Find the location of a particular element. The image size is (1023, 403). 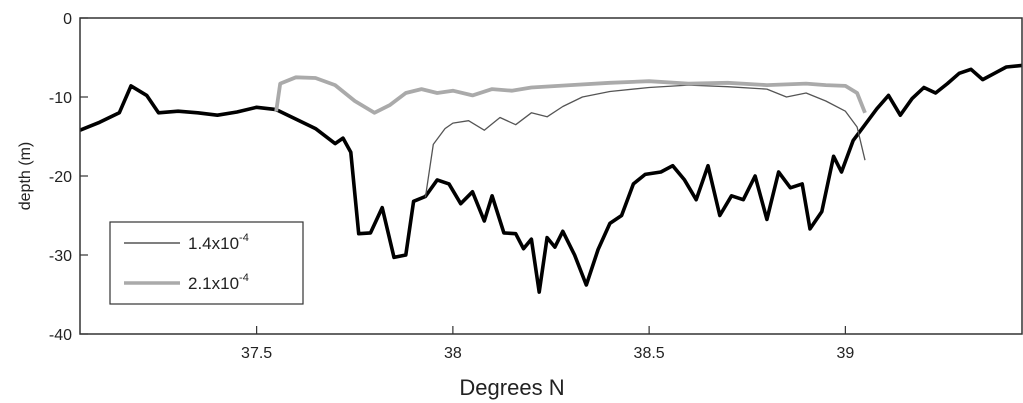

x-tick-label: 37.5 is located at coordinates (256, 353).